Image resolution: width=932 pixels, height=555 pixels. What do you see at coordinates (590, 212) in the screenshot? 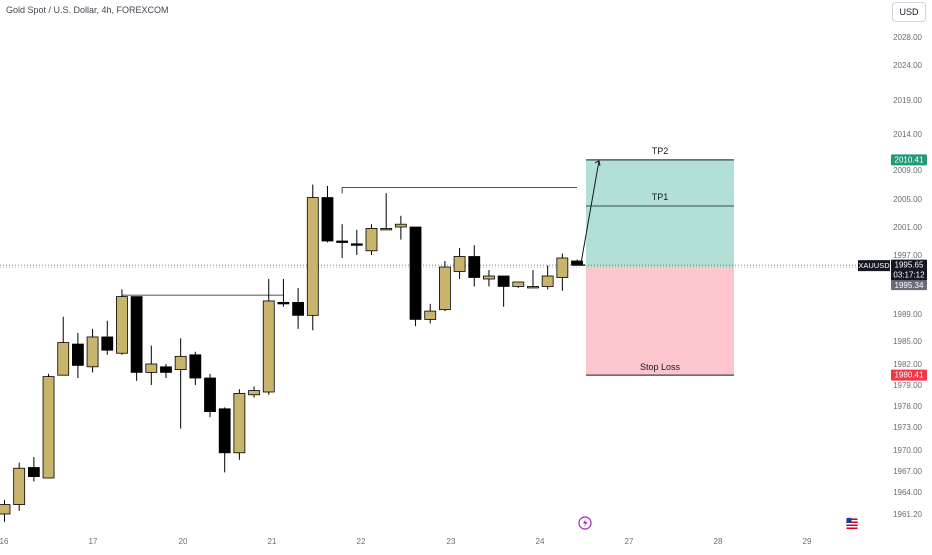
I see `projection-arrow-line` at bounding box center [590, 212].